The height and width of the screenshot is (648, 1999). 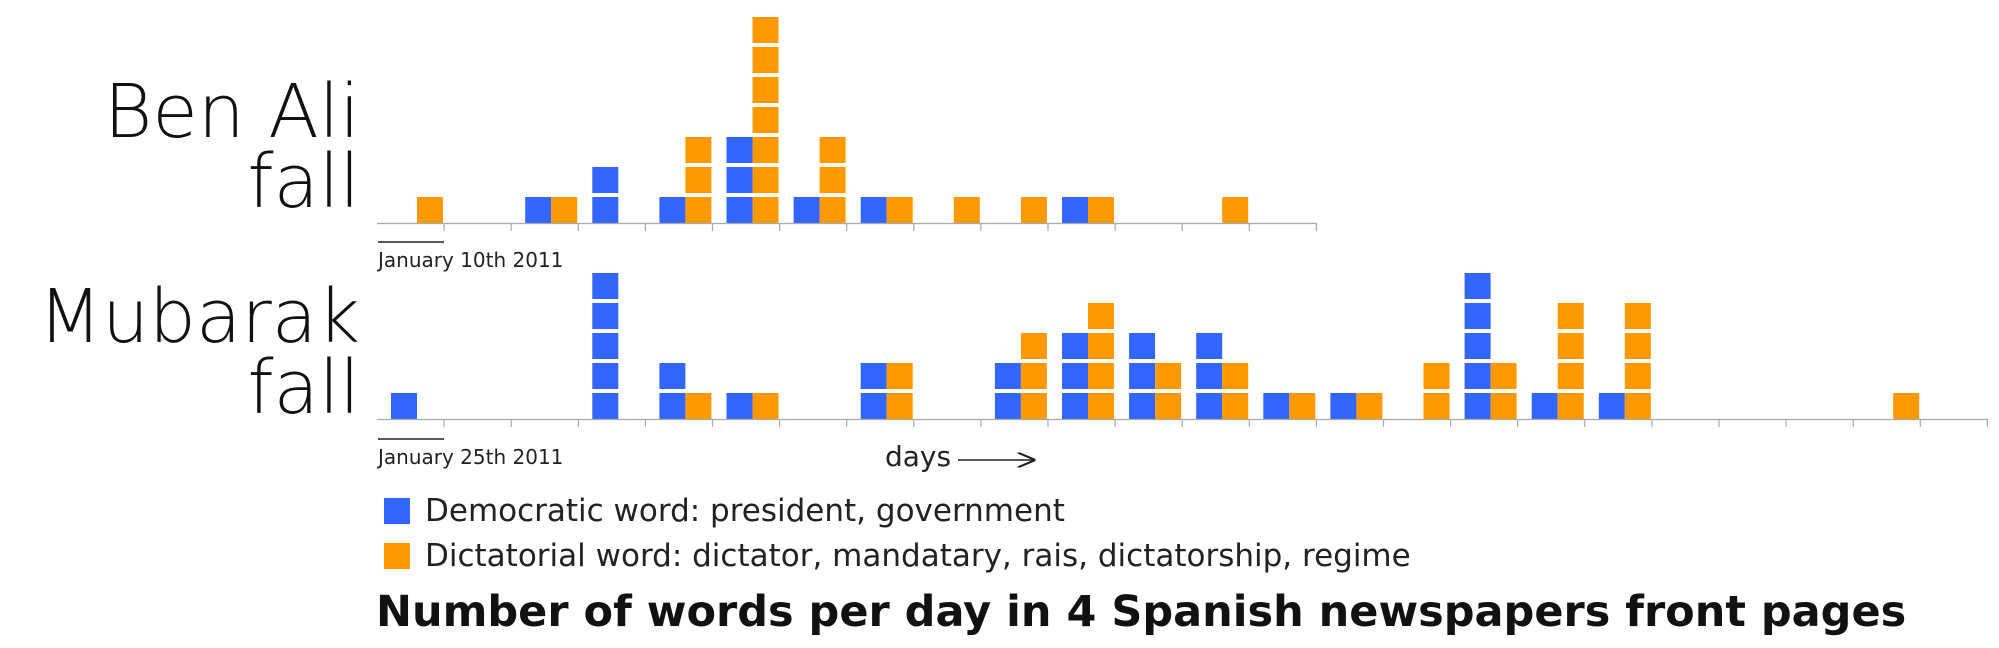 What do you see at coordinates (232, 112) in the screenshot?
I see `panel-title-line: Ben Ali` at bounding box center [232, 112].